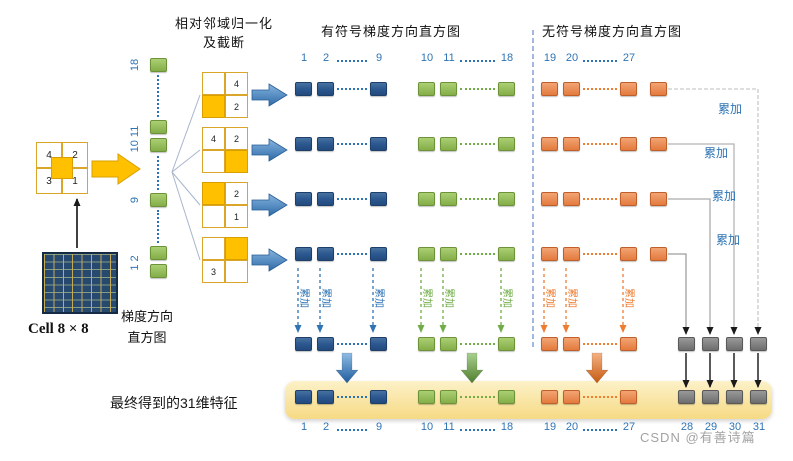  I want to click on col-label-top: 2, so click(326, 58).